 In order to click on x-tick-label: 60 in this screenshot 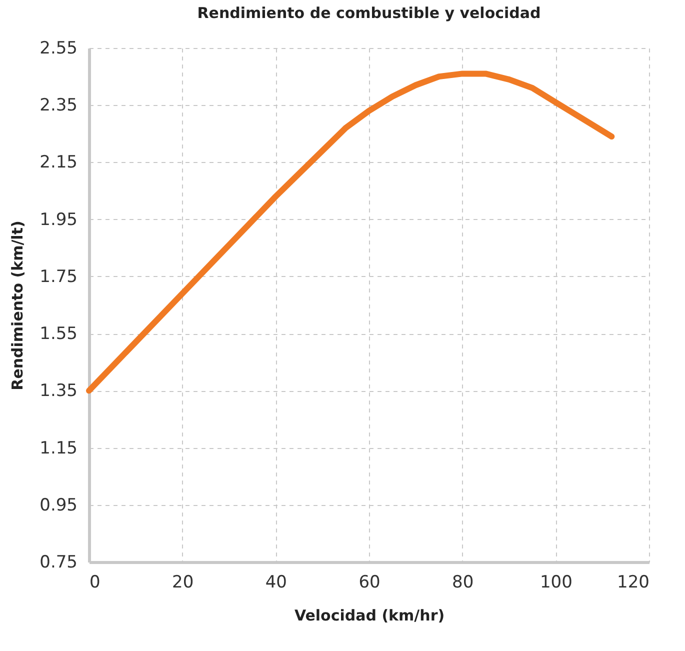, I will do `click(369, 582)`.